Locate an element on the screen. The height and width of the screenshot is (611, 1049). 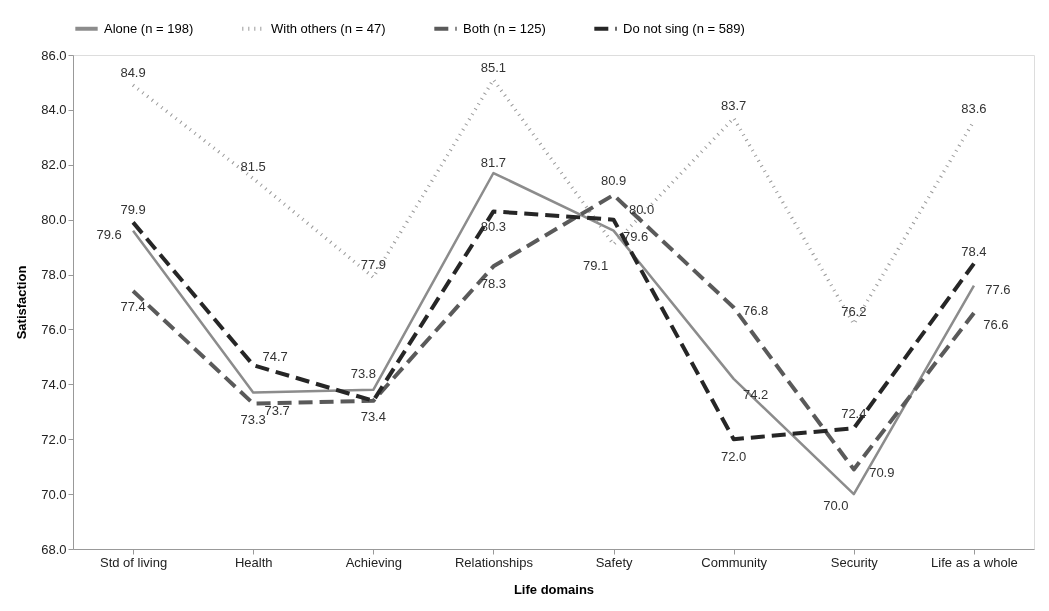
x-axis-title: Life domains is located at coordinates (554, 589).